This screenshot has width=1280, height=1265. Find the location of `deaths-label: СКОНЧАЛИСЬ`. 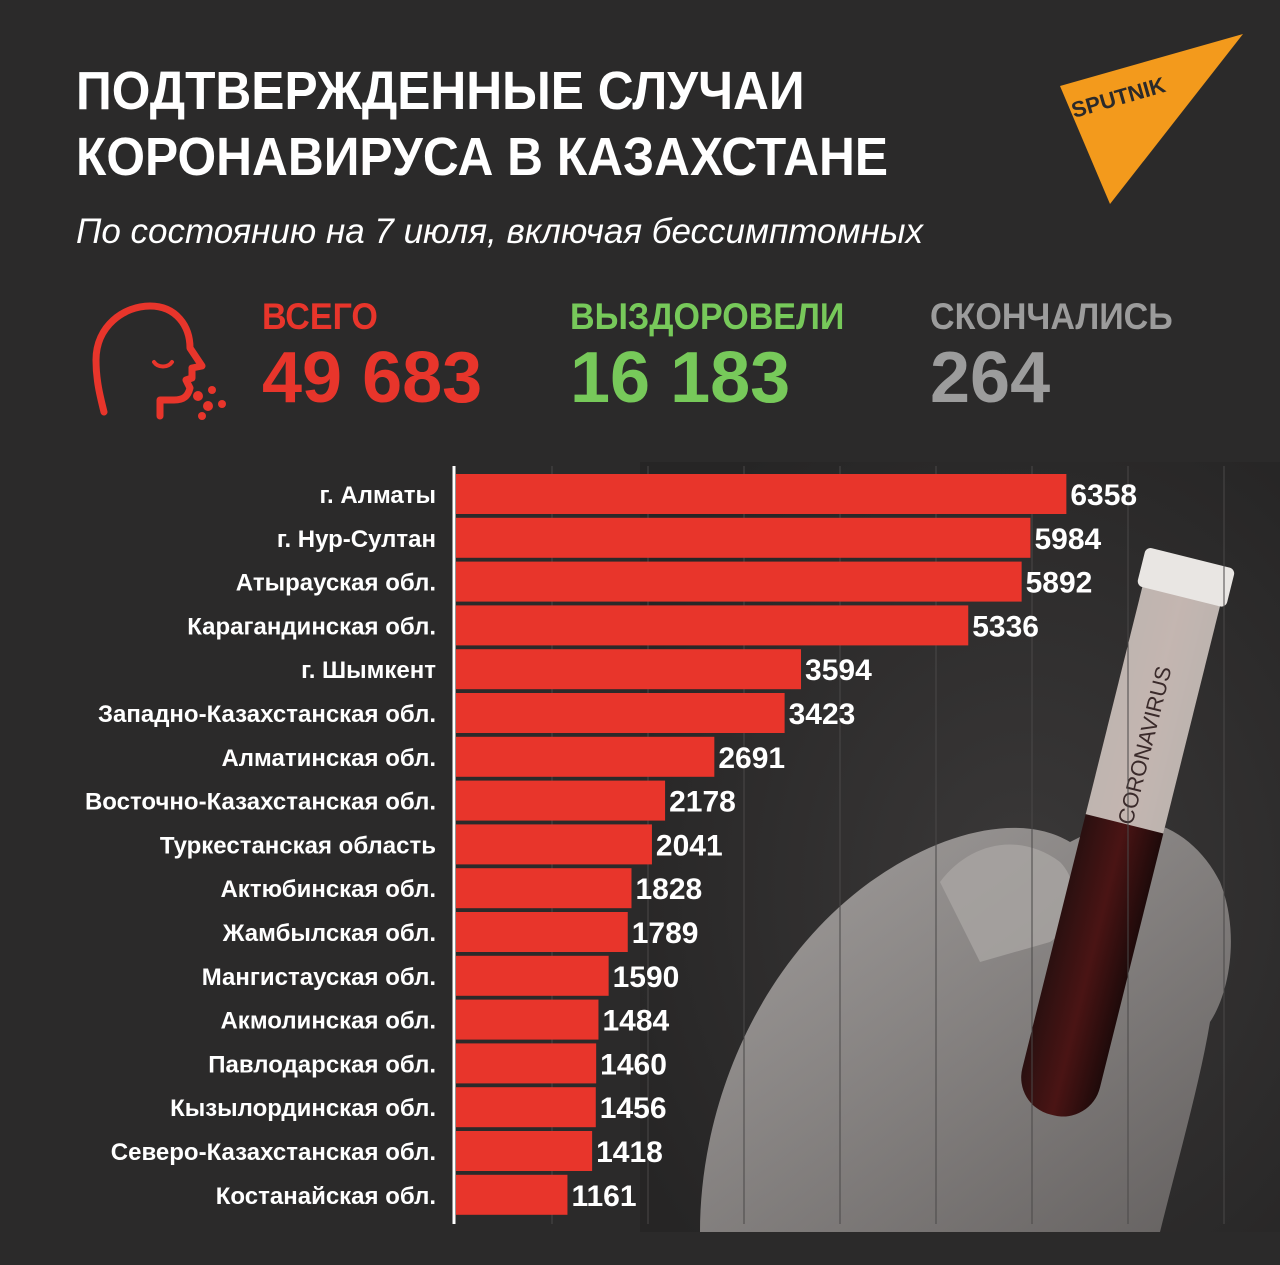

deaths-label: СКОНЧАЛИСЬ is located at coordinates (1051, 316).